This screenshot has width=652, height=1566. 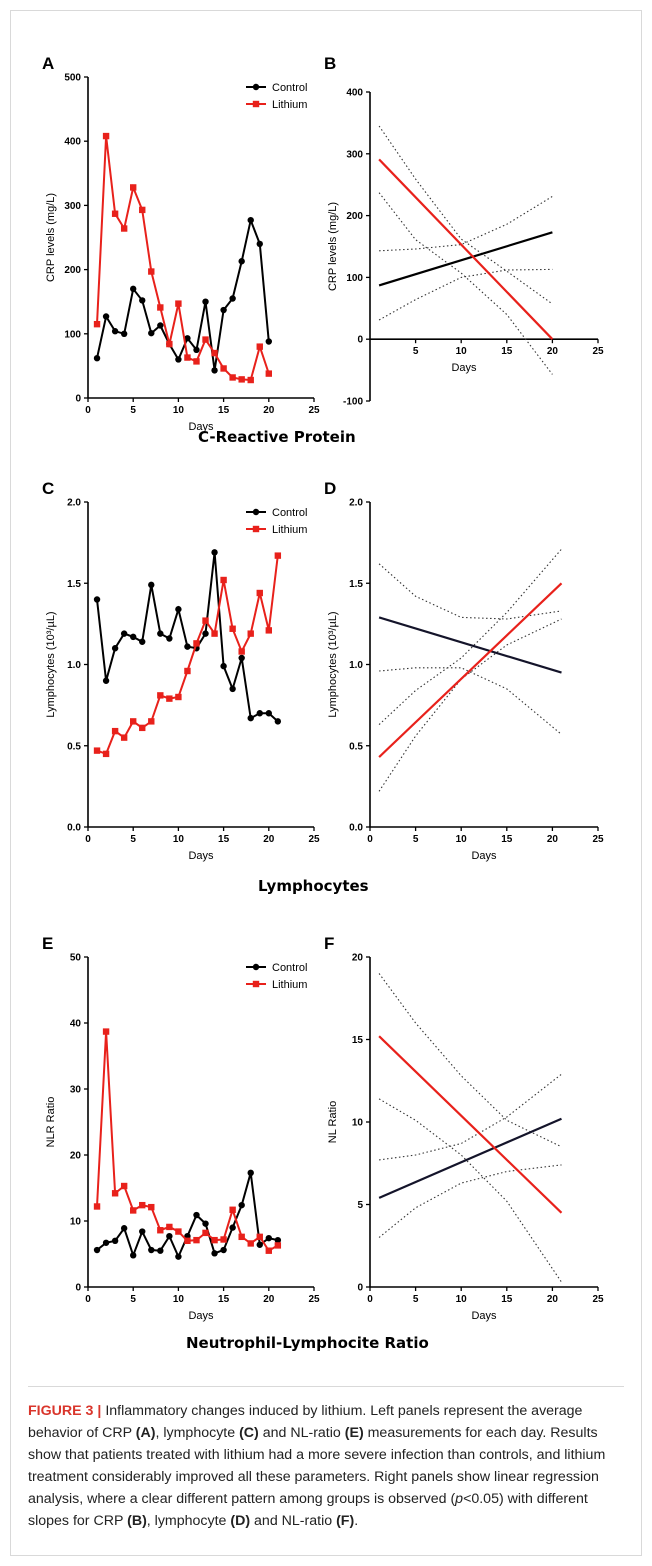 What do you see at coordinates (354, 216) in the screenshot?
I see `y-tick-label: 200` at bounding box center [354, 216].